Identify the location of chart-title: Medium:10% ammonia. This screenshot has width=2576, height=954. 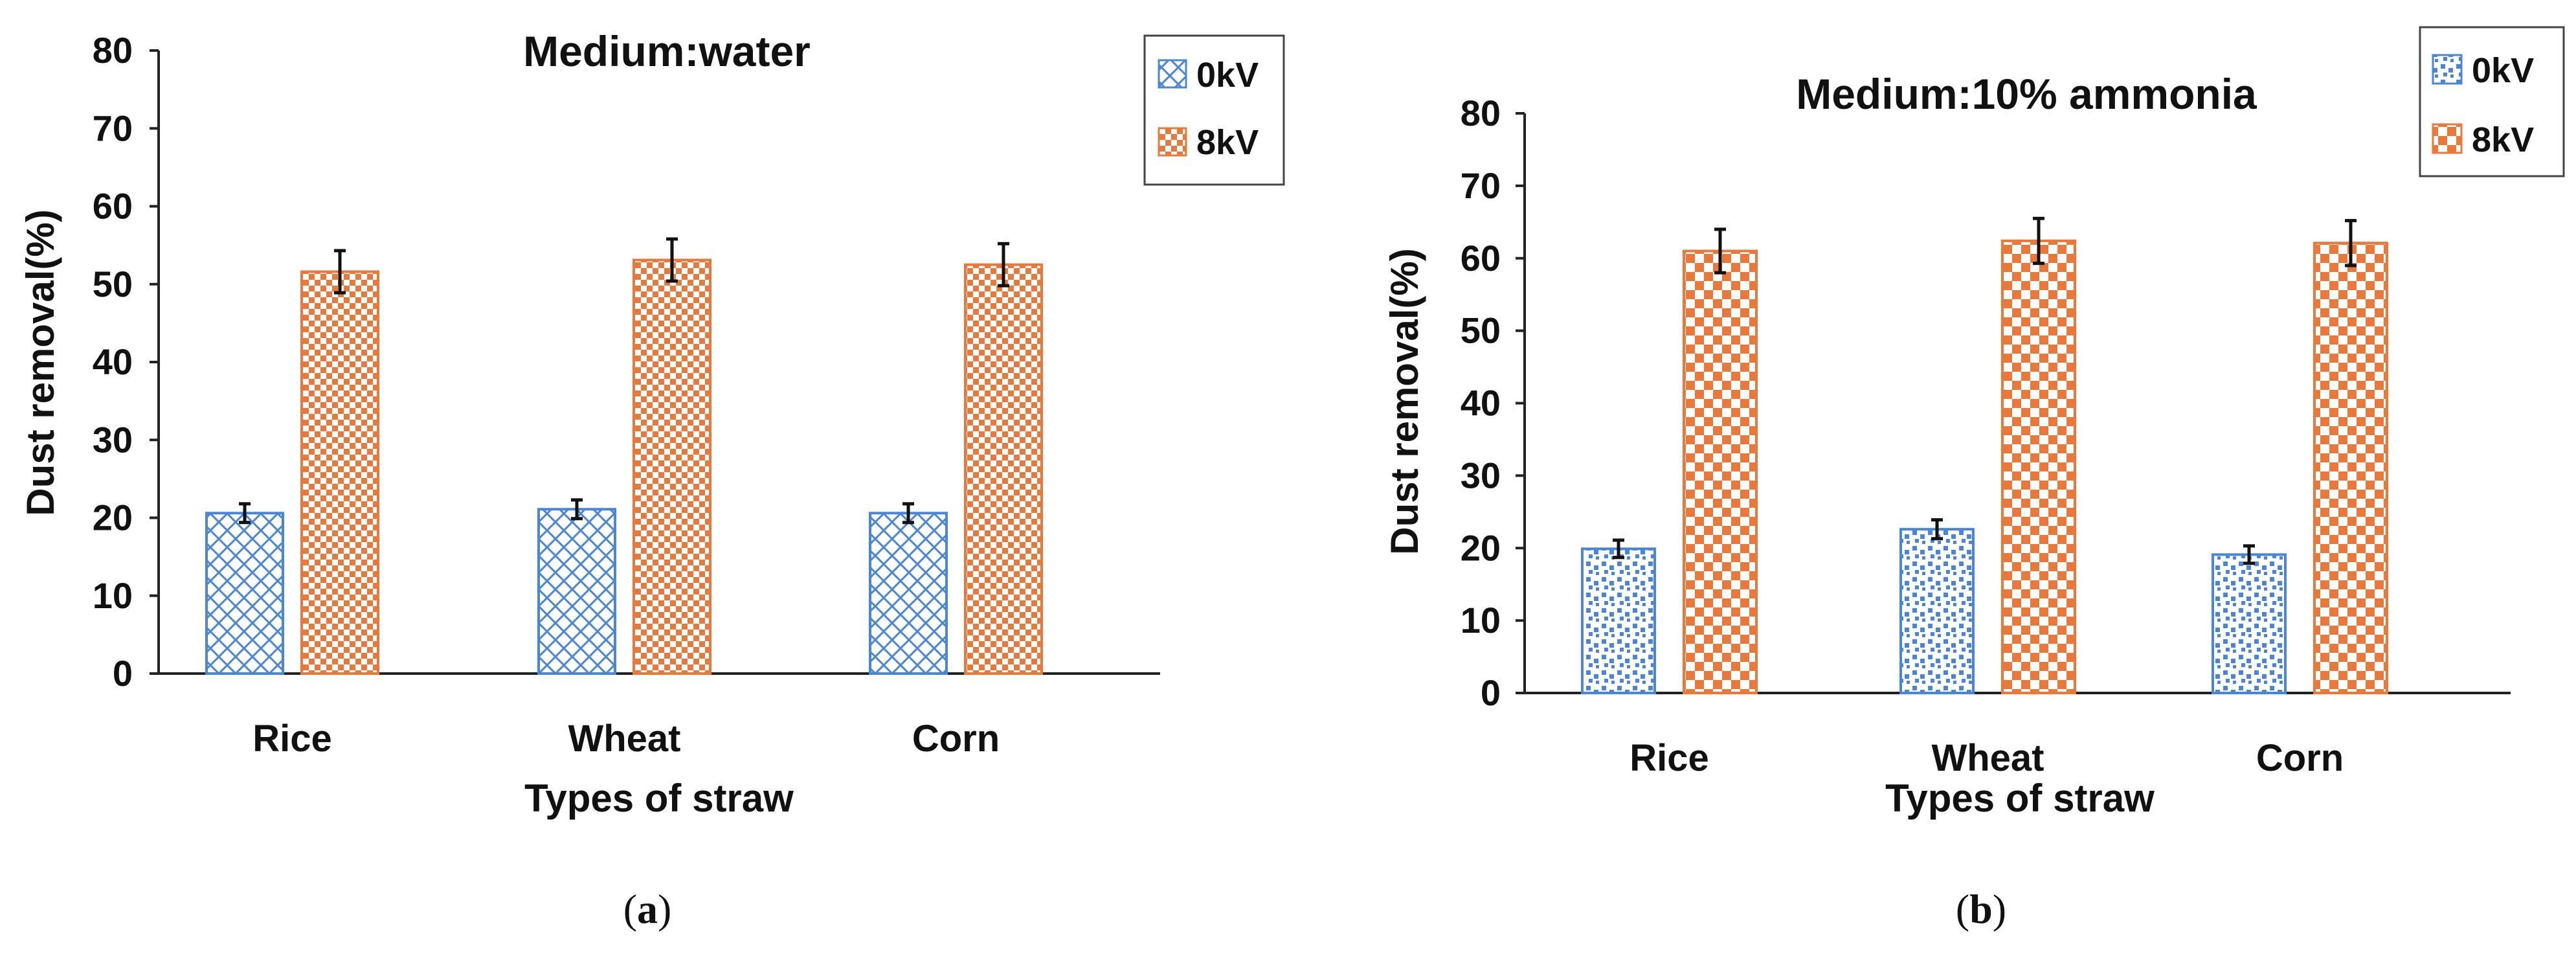
(2026, 94).